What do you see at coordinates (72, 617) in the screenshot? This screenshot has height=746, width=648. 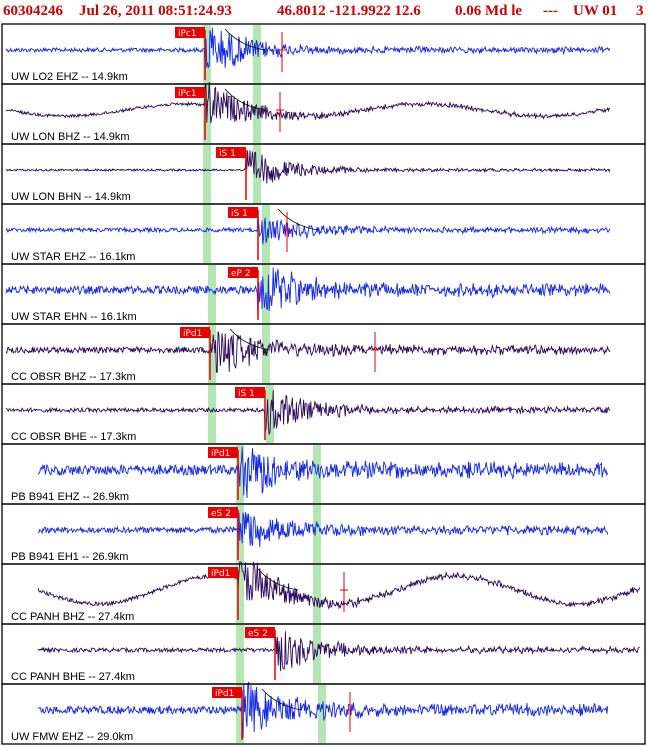 I see `station-label: CC PANH BHZ -- 27.4km` at bounding box center [72, 617].